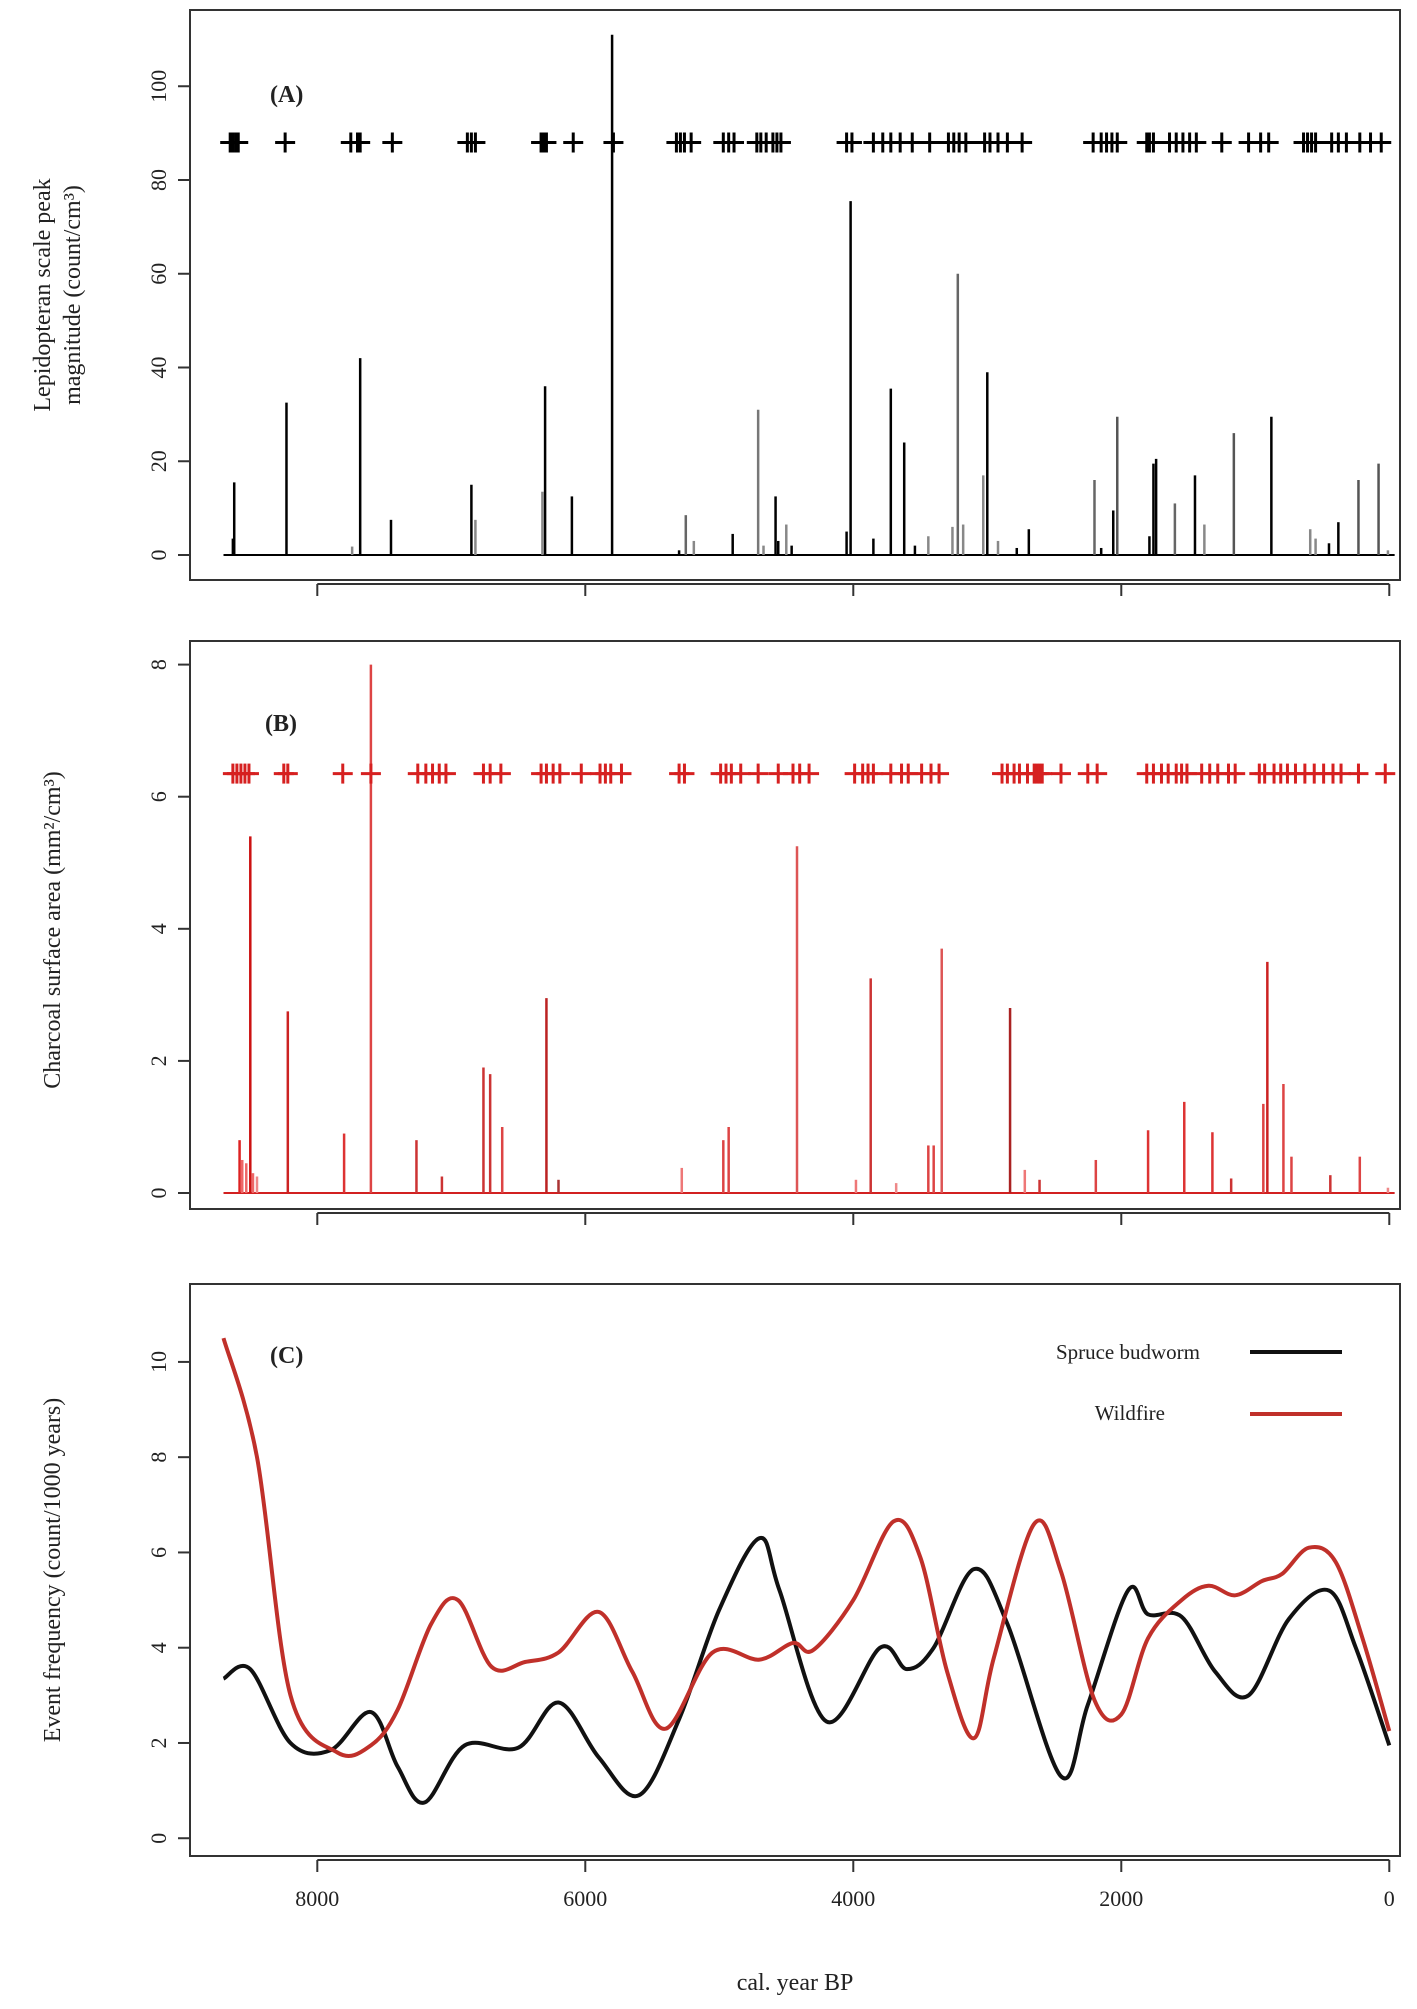  What do you see at coordinates (286, 95) in the screenshot?
I see `panel-a-label: (A)` at bounding box center [286, 95].